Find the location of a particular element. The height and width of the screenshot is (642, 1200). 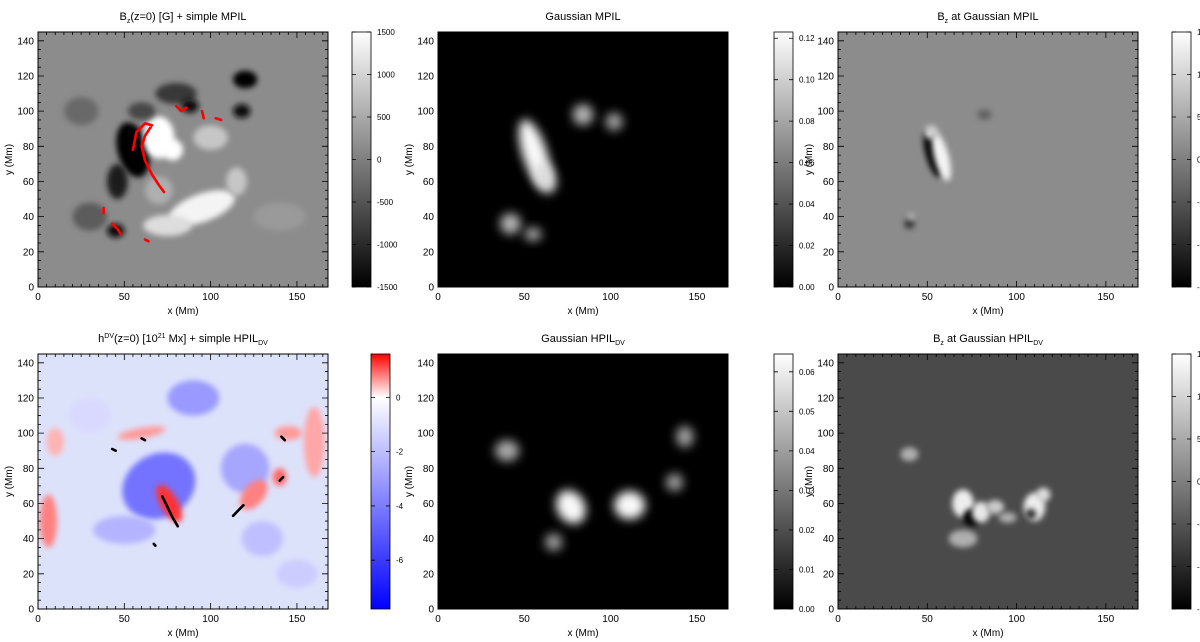

colorbar-tick-label: 0.06 is located at coordinates (807, 372).